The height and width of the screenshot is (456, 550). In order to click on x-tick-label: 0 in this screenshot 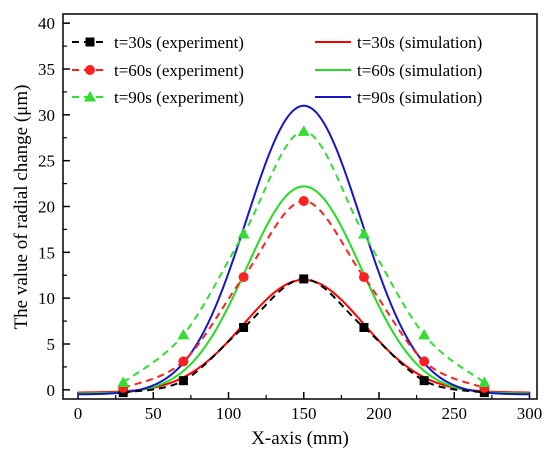, I will do `click(78, 413)`.